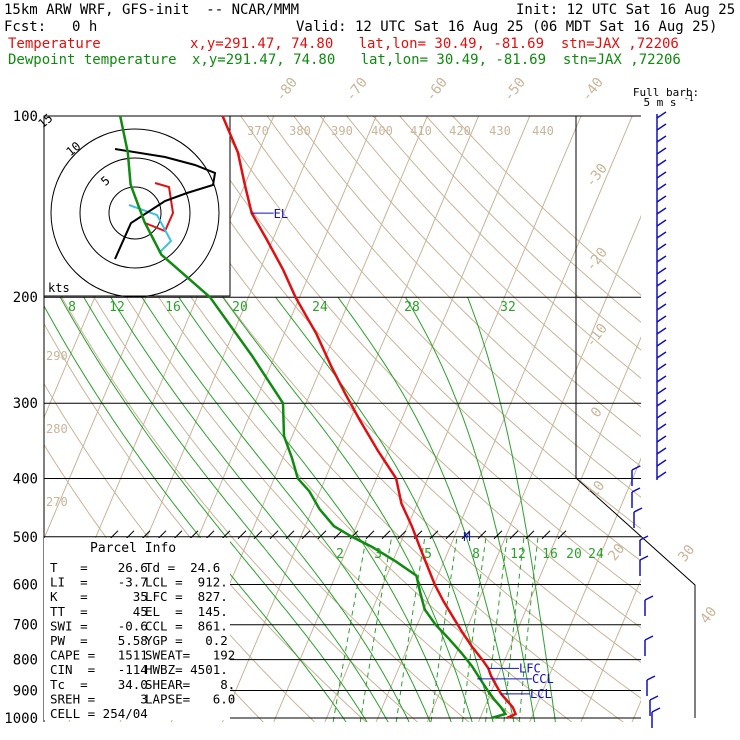 This screenshot has width=740, height=740. What do you see at coordinates (460, 131) in the screenshot?
I see `theta-label: 420` at bounding box center [460, 131].